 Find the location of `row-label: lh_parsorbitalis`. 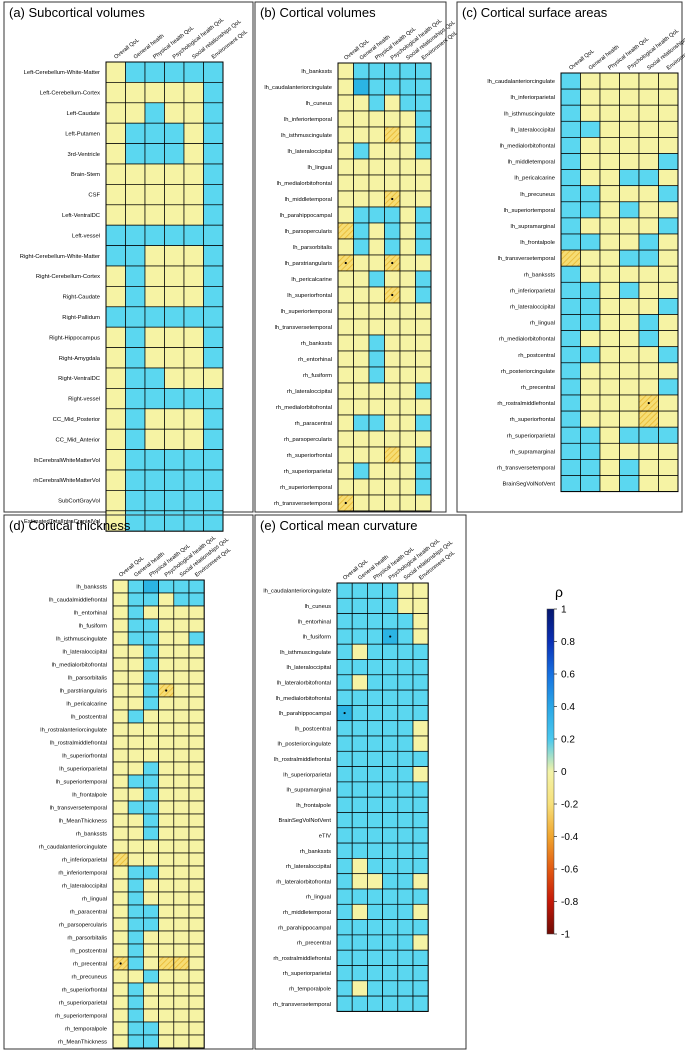

row-label: lh_parsorbitalis is located at coordinates (87, 679).